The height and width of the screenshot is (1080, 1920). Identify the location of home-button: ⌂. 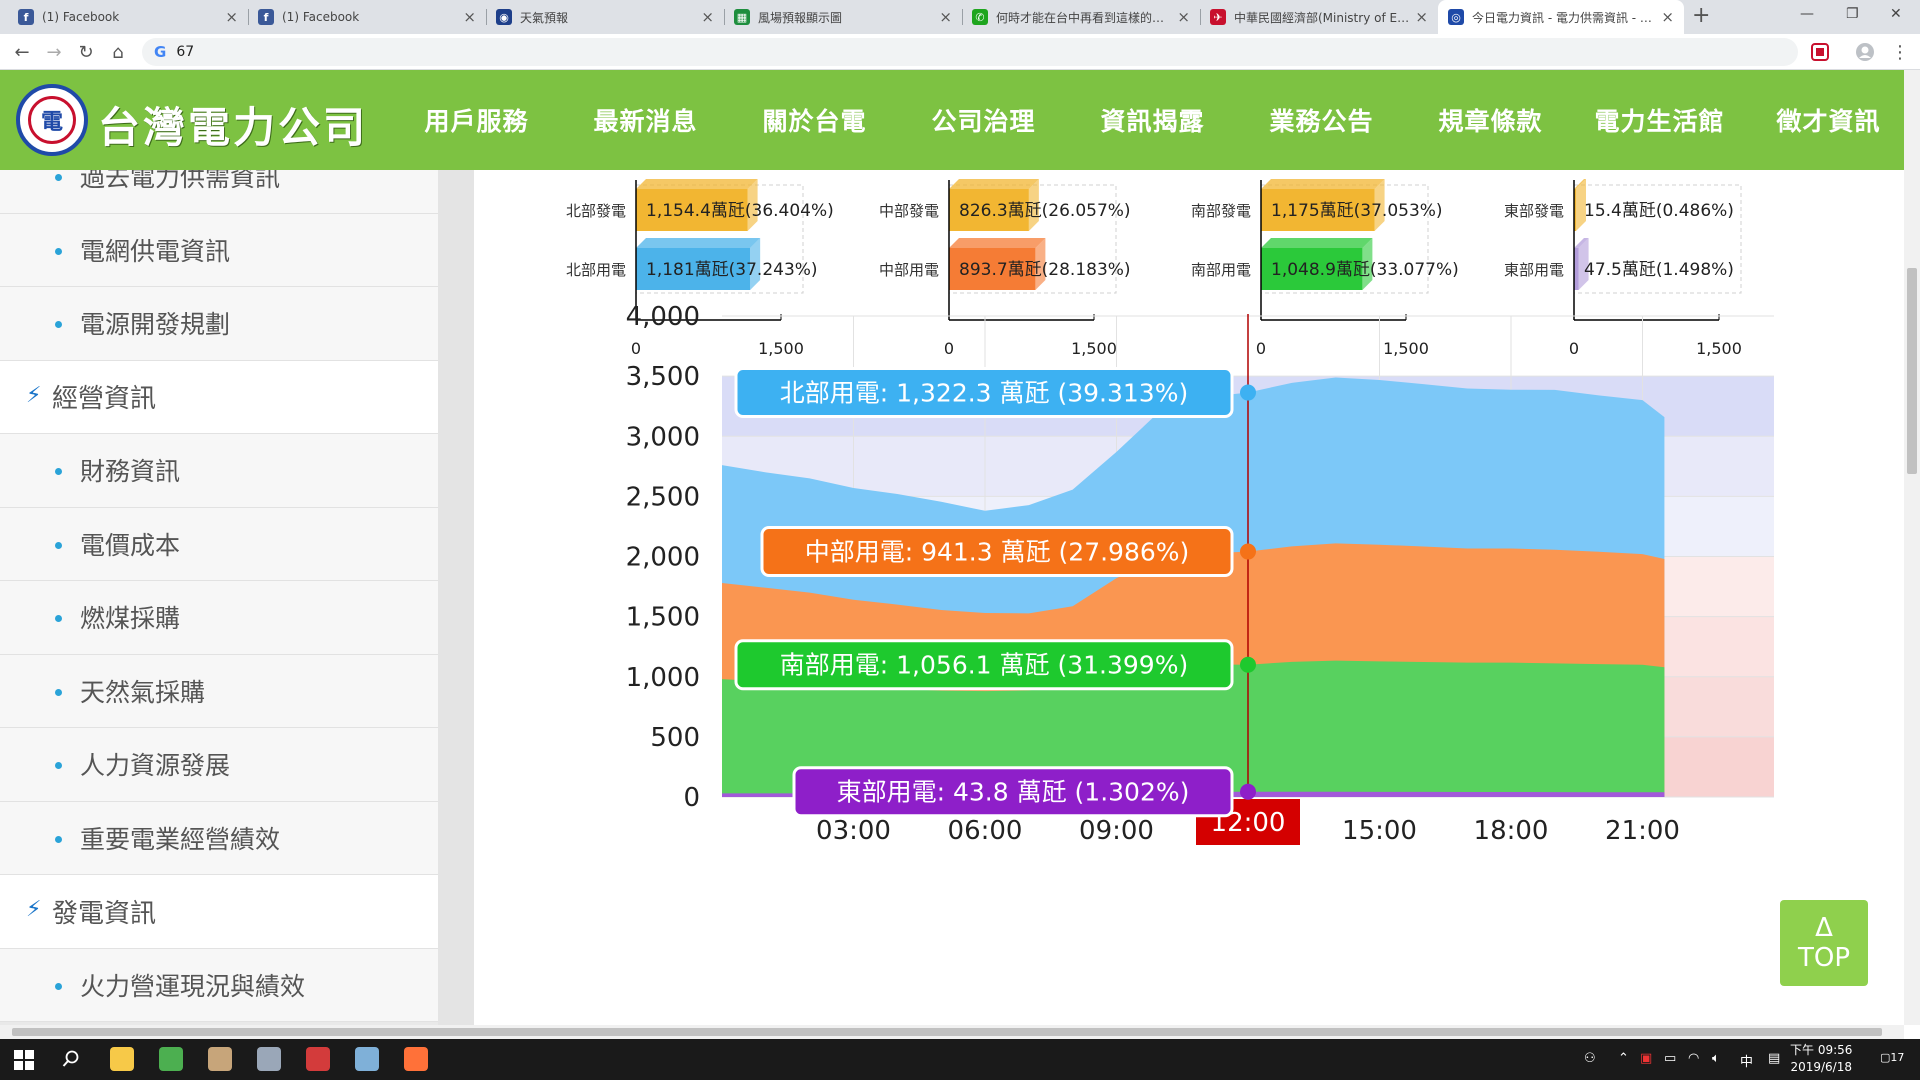
(118, 52).